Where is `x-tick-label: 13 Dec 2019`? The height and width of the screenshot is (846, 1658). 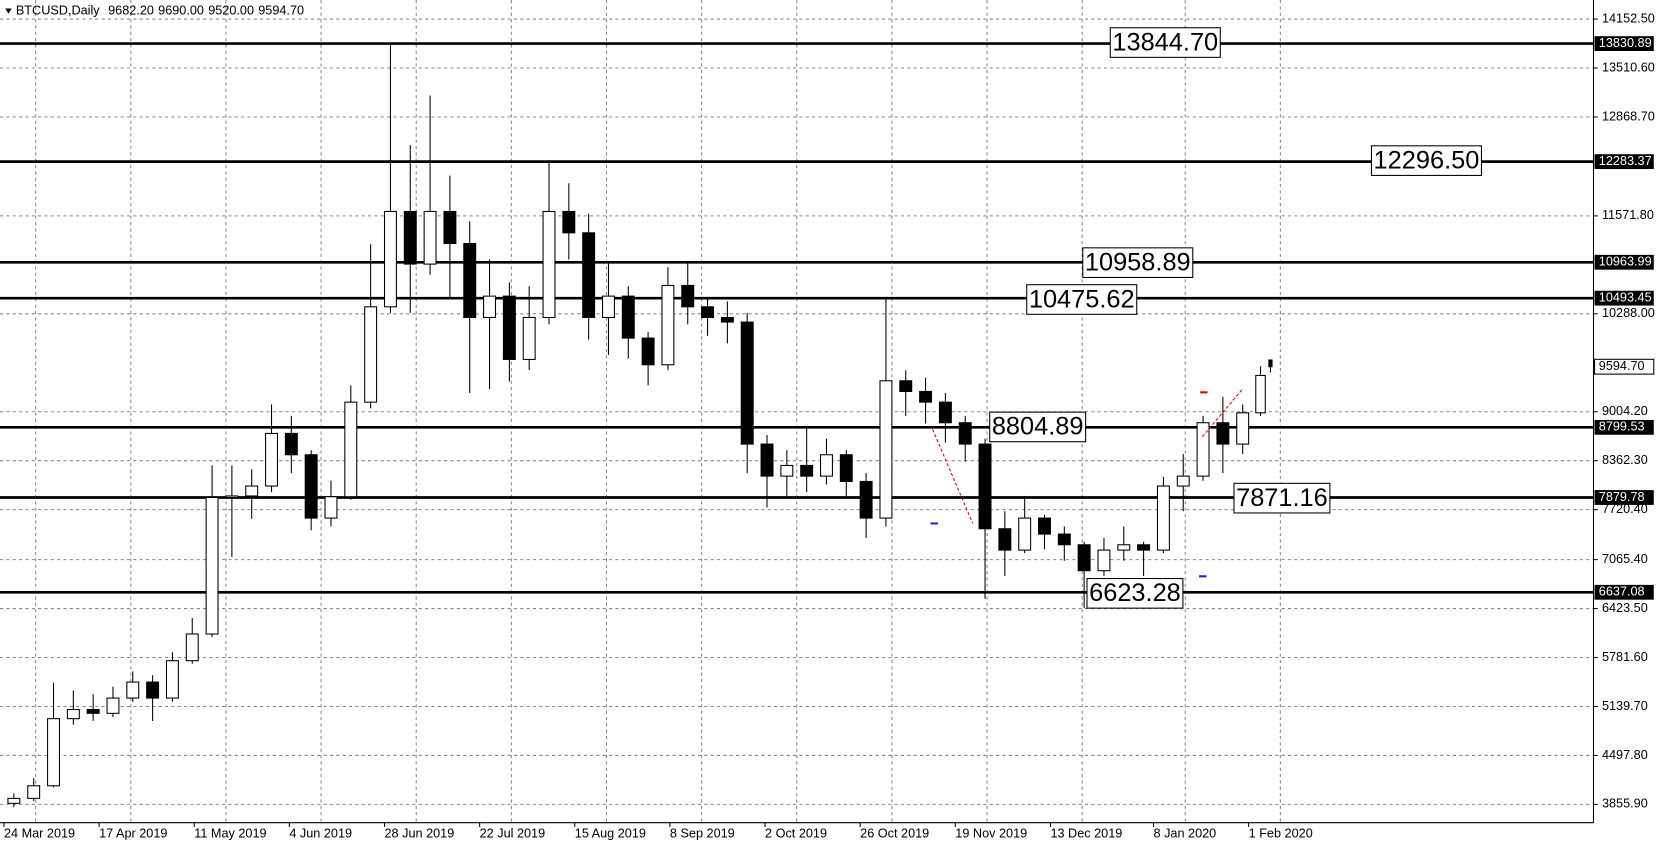 x-tick-label: 13 Dec 2019 is located at coordinates (1086, 834).